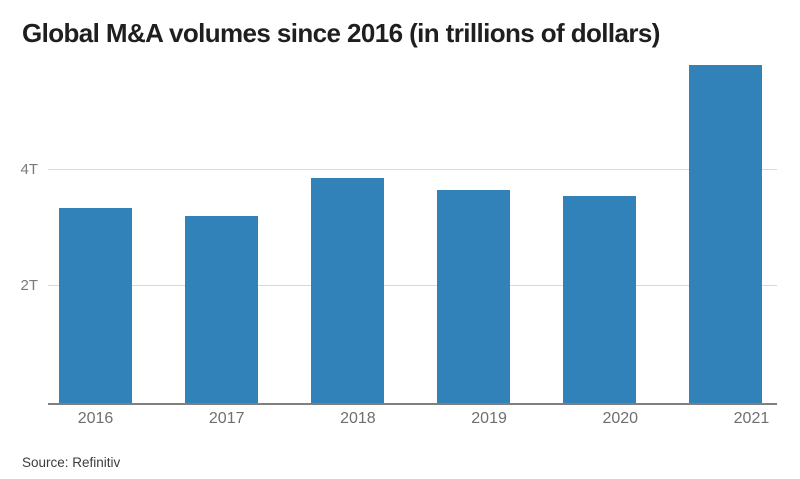 The height and width of the screenshot is (479, 800). I want to click on bar-2016, so click(95, 305).